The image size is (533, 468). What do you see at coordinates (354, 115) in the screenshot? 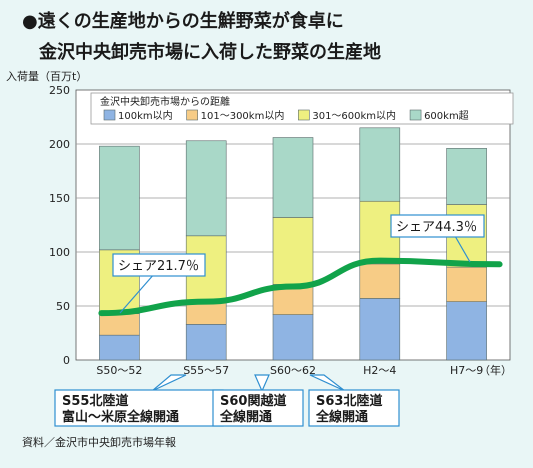
I see `legend-label-2: 301〜600km以内` at bounding box center [354, 115].